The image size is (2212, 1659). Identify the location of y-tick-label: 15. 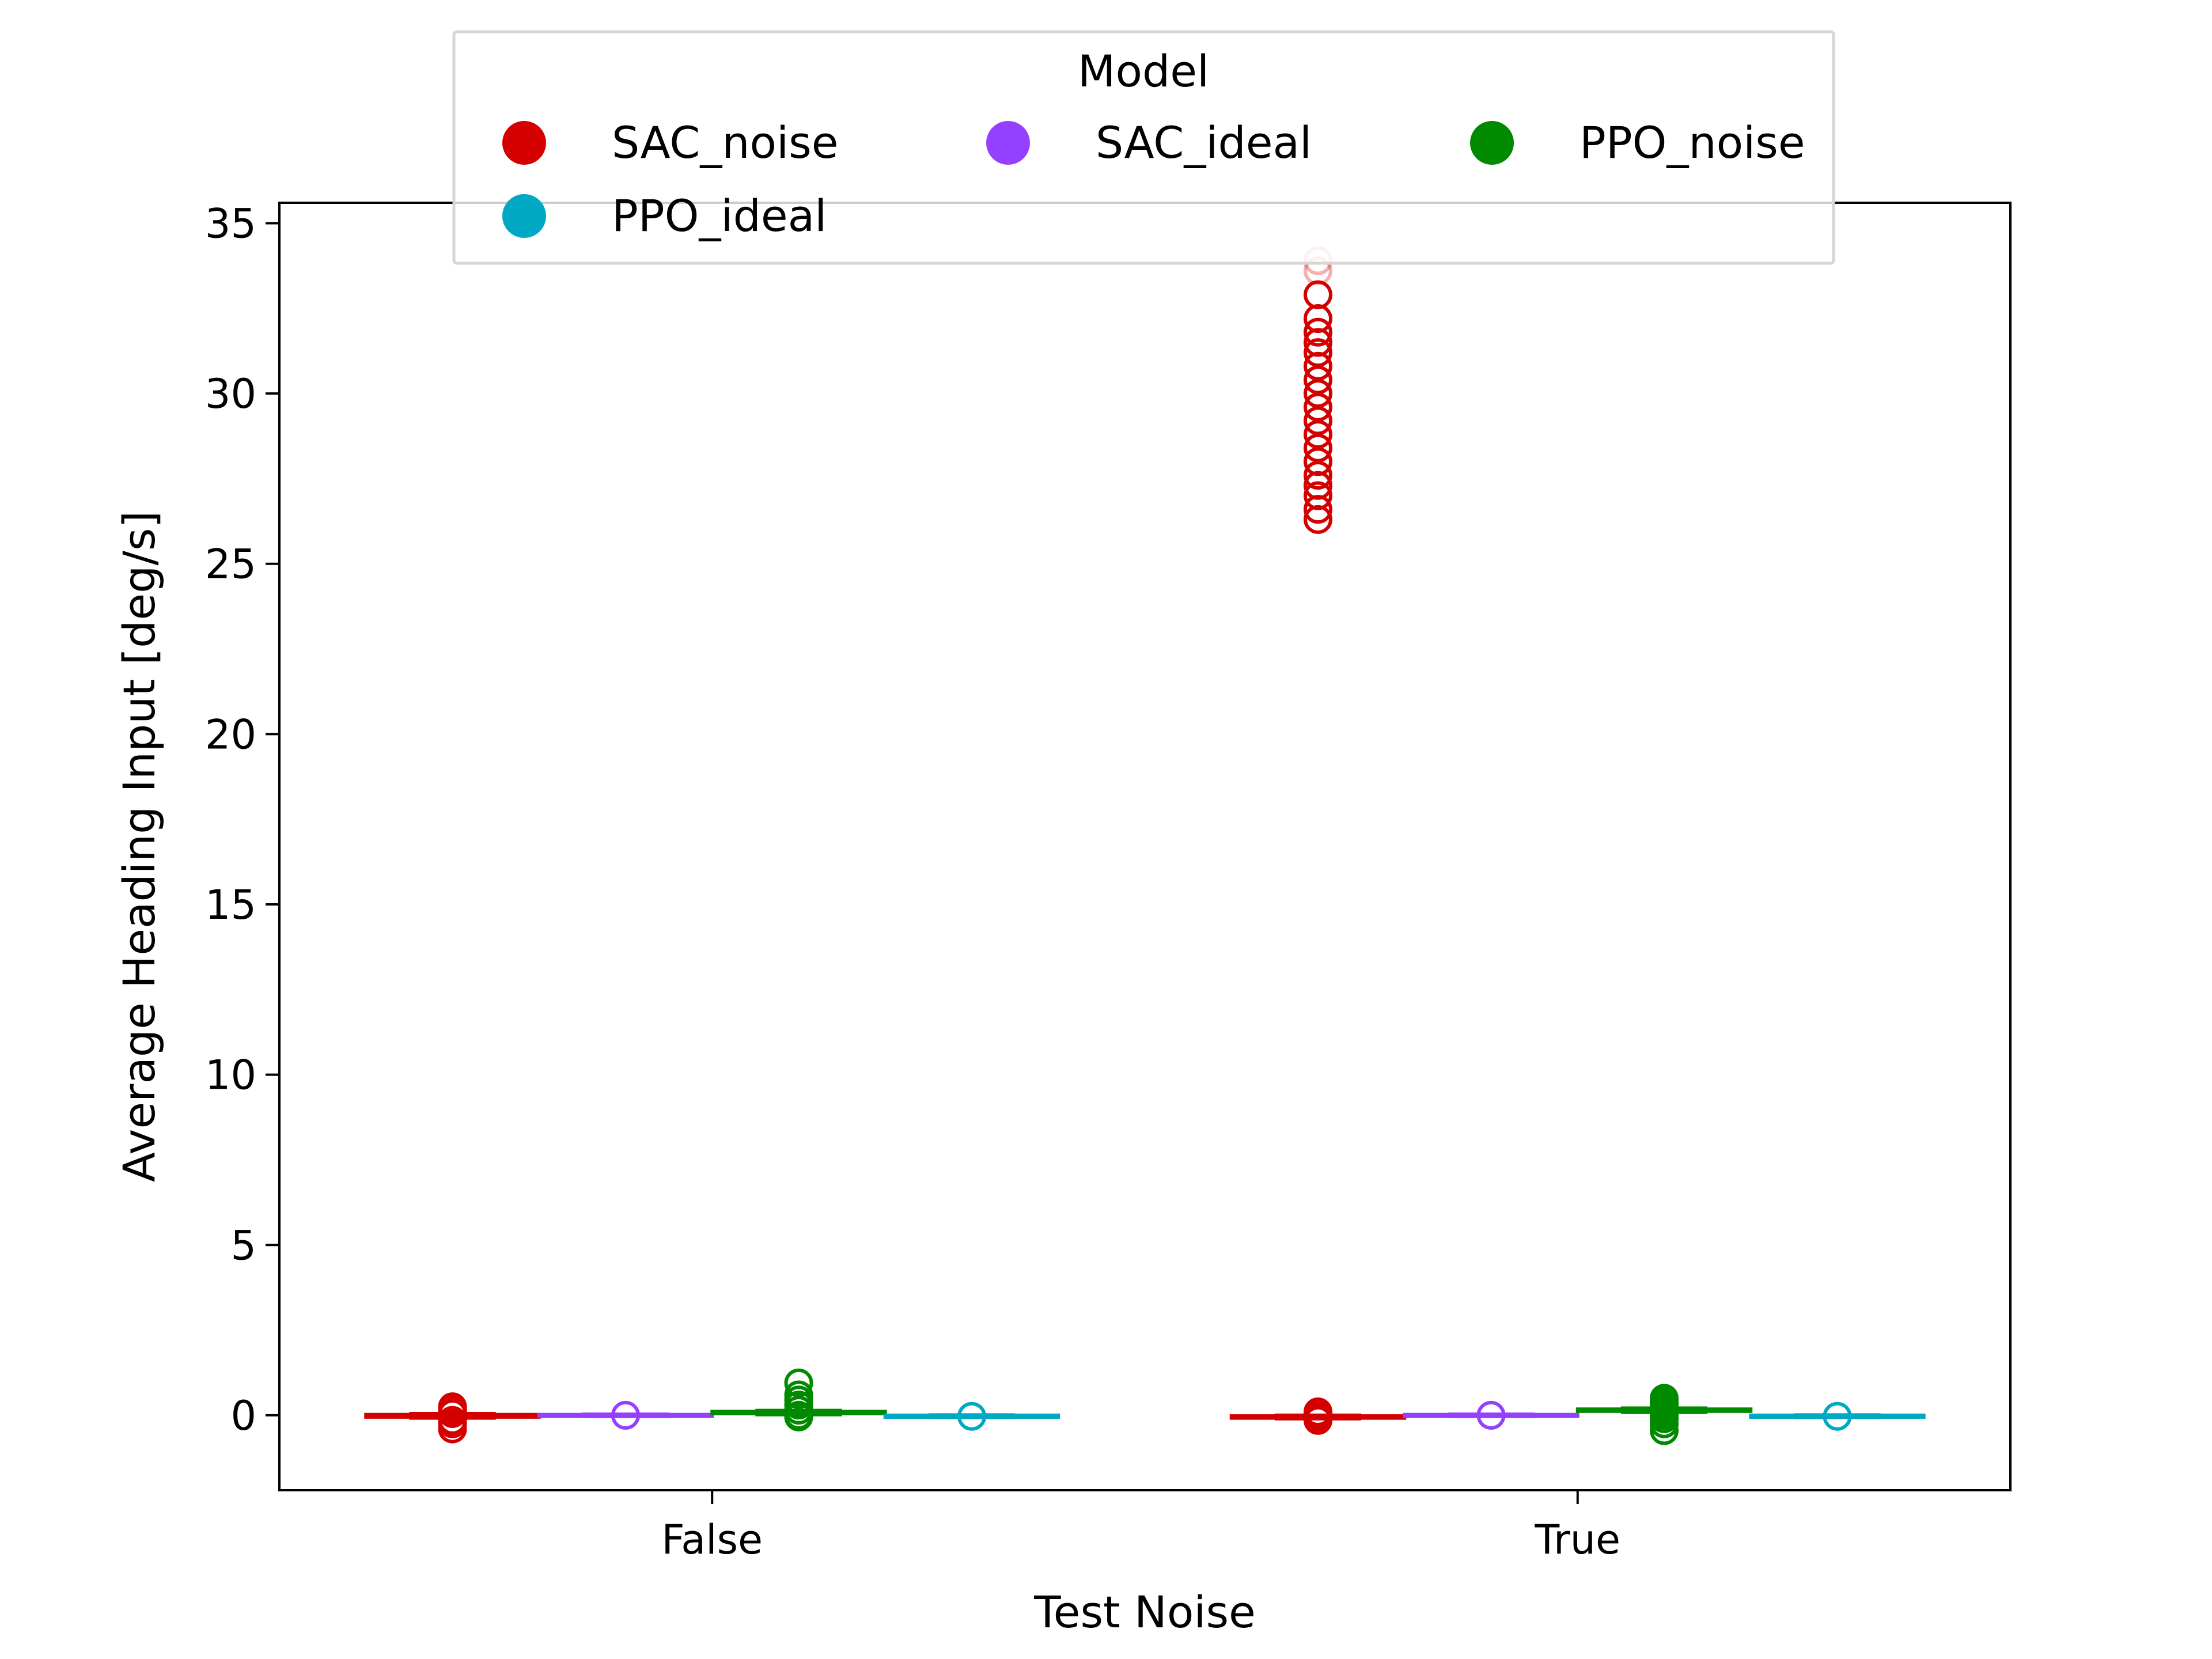
(230, 905).